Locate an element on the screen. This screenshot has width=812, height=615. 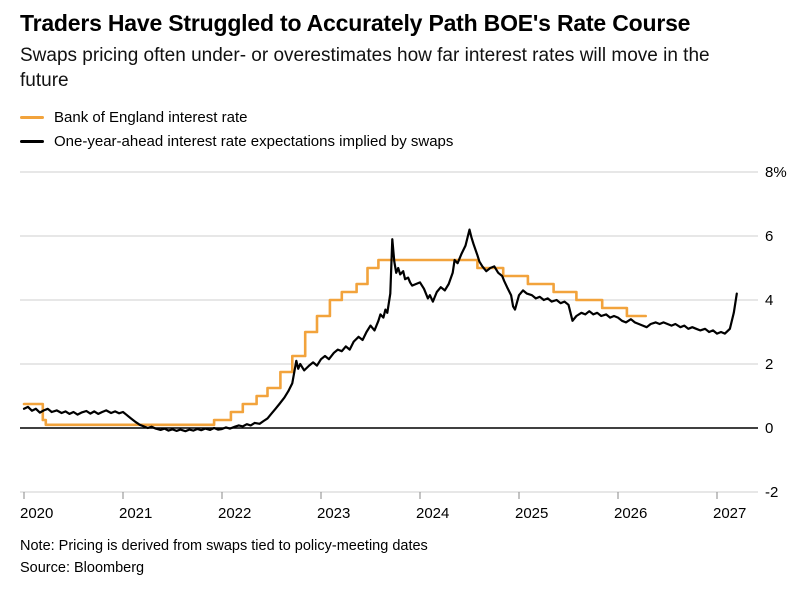
boe-rate-line-swatch is located at coordinates (32, 118).